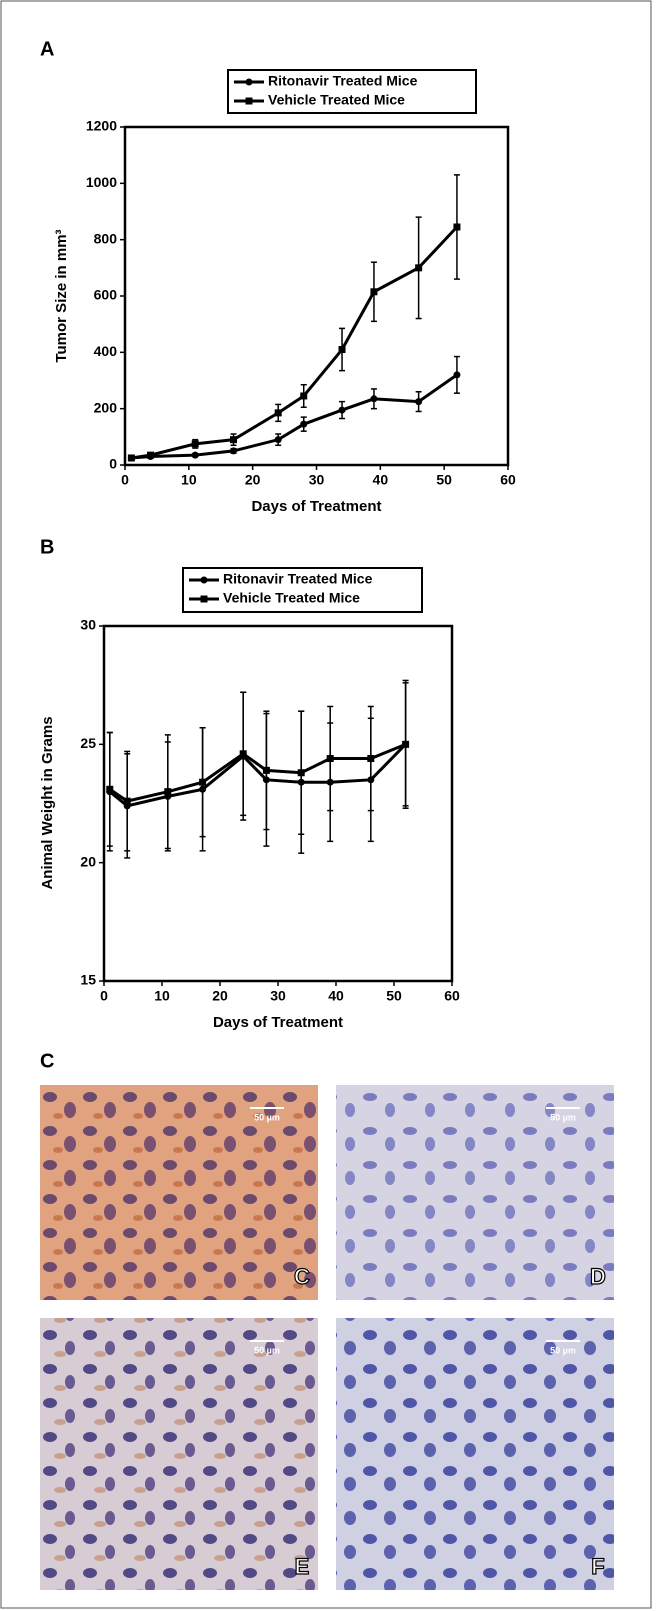 The image size is (657, 1611). What do you see at coordinates (101, 182) in the screenshot?
I see `y-tick-label: 1000` at bounding box center [101, 182].